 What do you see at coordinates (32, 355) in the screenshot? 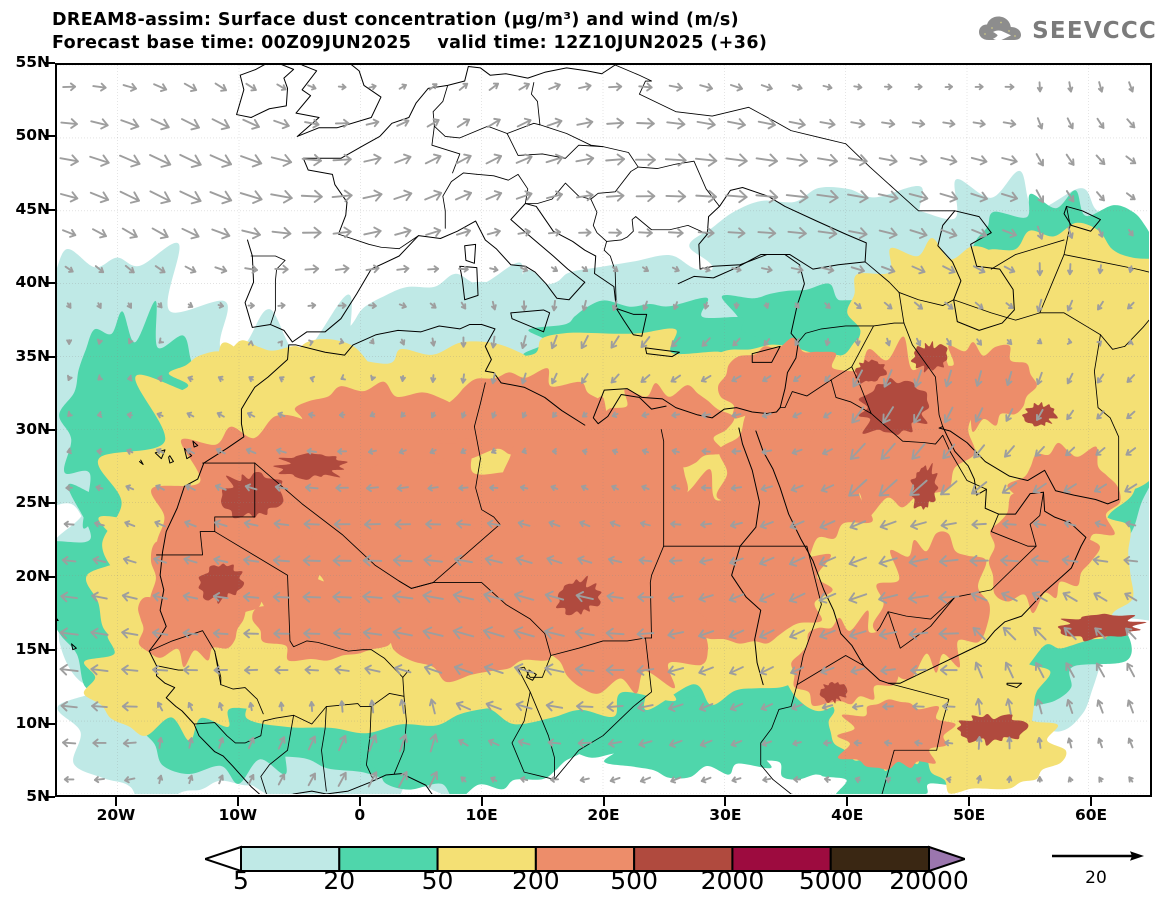
I see `y-tick-label-35N: 35N` at bounding box center [32, 355].